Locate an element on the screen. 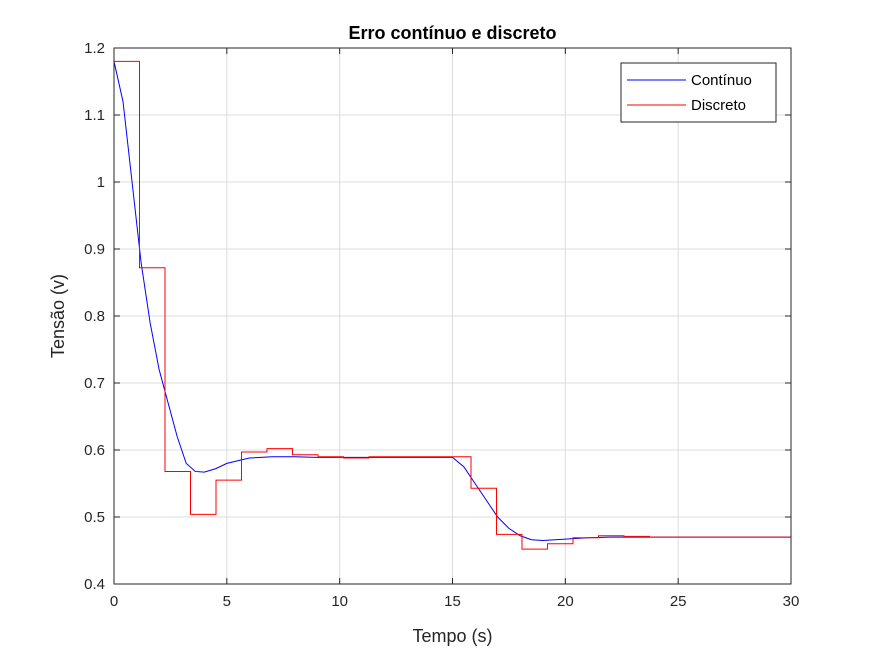 The height and width of the screenshot is (656, 875). y-axis-title: Tensão (v) is located at coordinates (58, 316).